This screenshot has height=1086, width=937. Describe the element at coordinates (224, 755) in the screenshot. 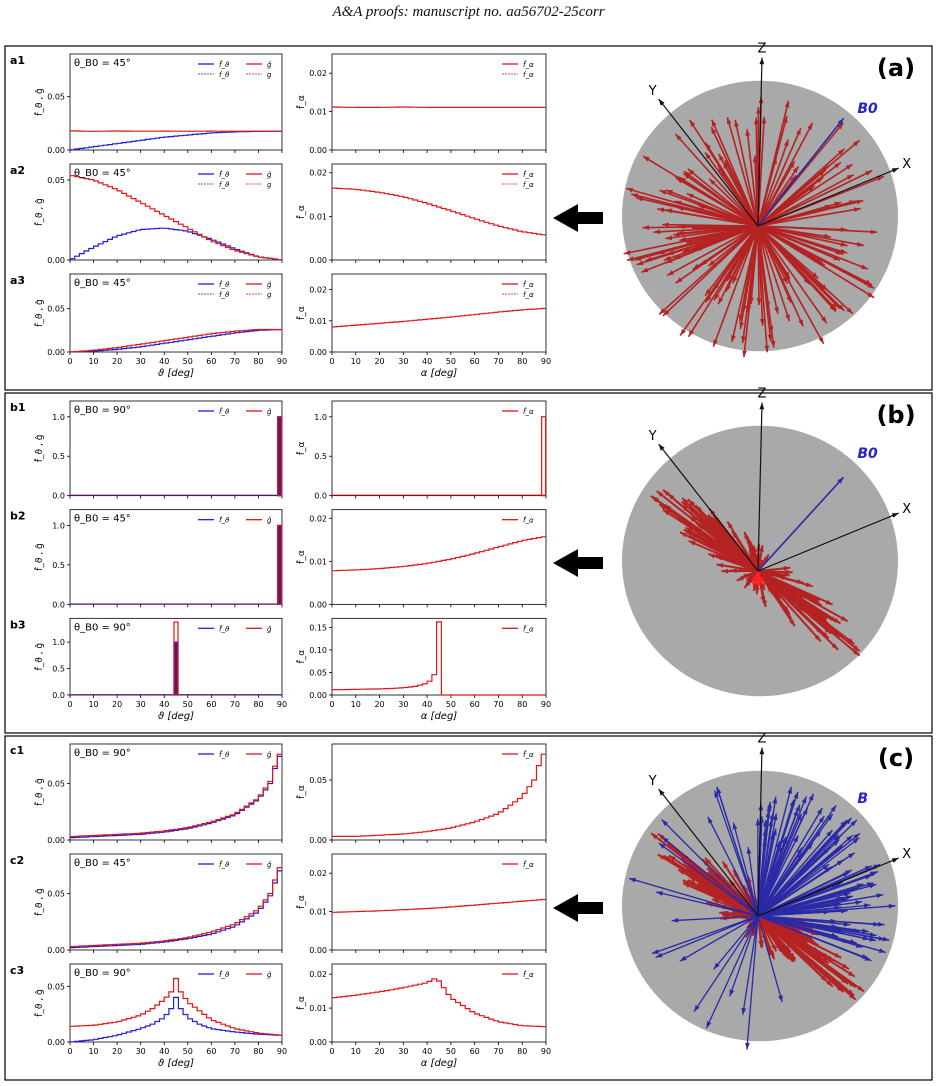

I see `legend-label: f̂_ϑ` at that location.